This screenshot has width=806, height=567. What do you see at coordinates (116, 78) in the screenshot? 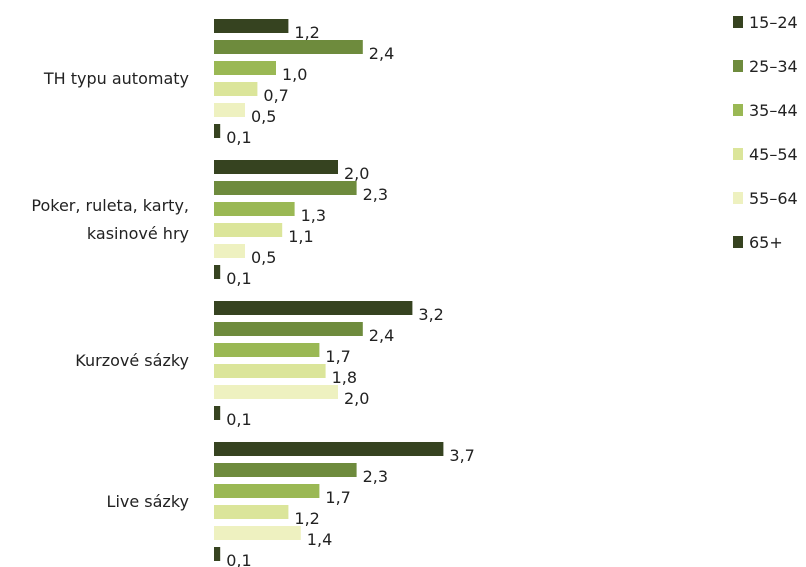
I see `category-label-th-typu-automaty: TH typu automaty` at bounding box center [116, 78].